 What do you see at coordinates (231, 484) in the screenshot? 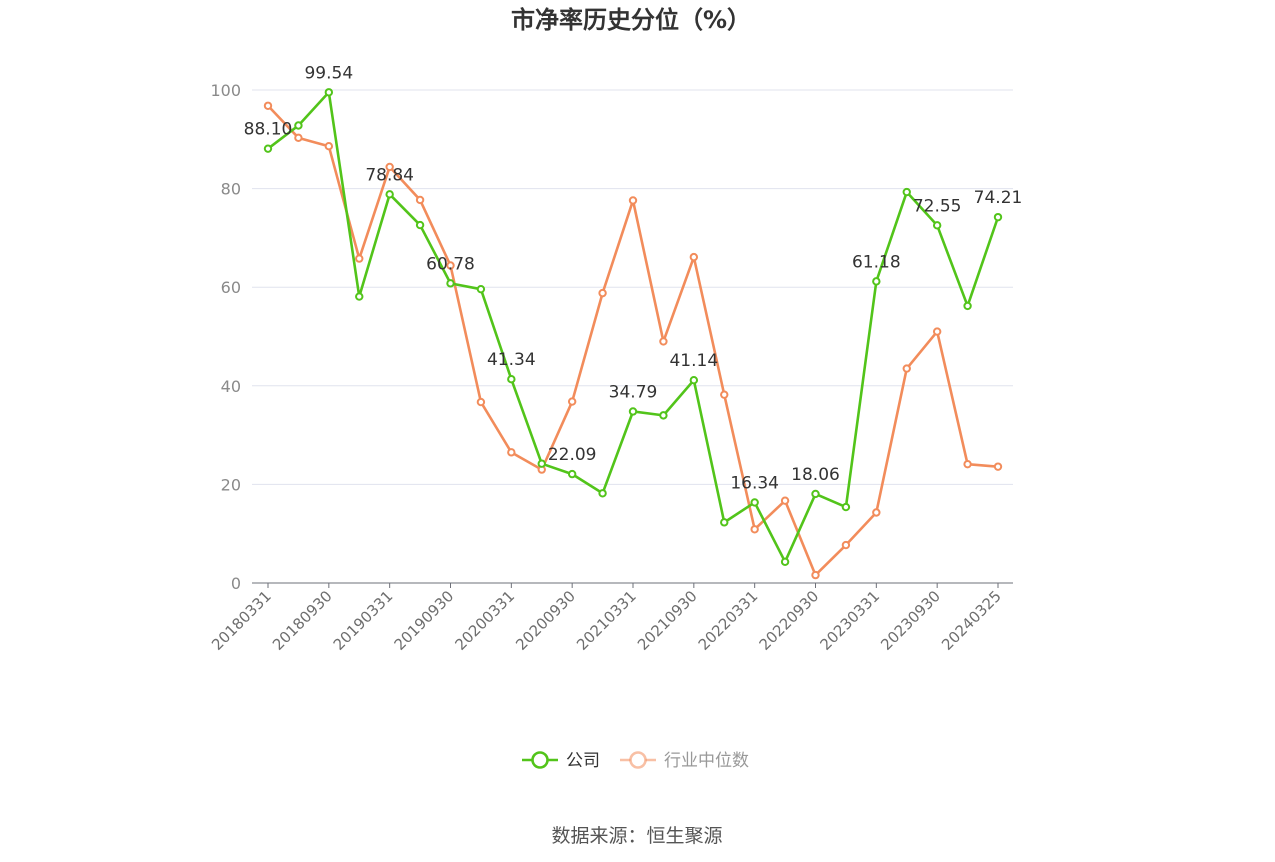
I see `y-tick-label: 20` at bounding box center [231, 484].